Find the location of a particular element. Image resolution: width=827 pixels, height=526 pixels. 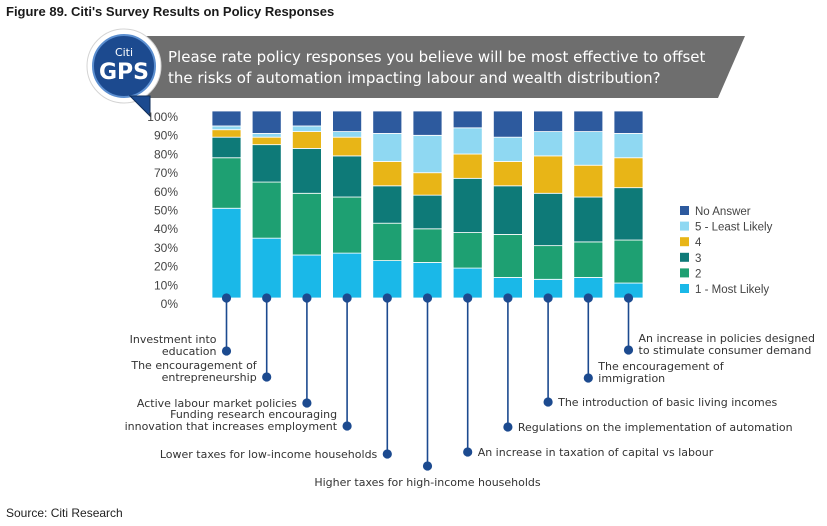

category-label: Funding research encouraging is located at coordinates (253, 414).